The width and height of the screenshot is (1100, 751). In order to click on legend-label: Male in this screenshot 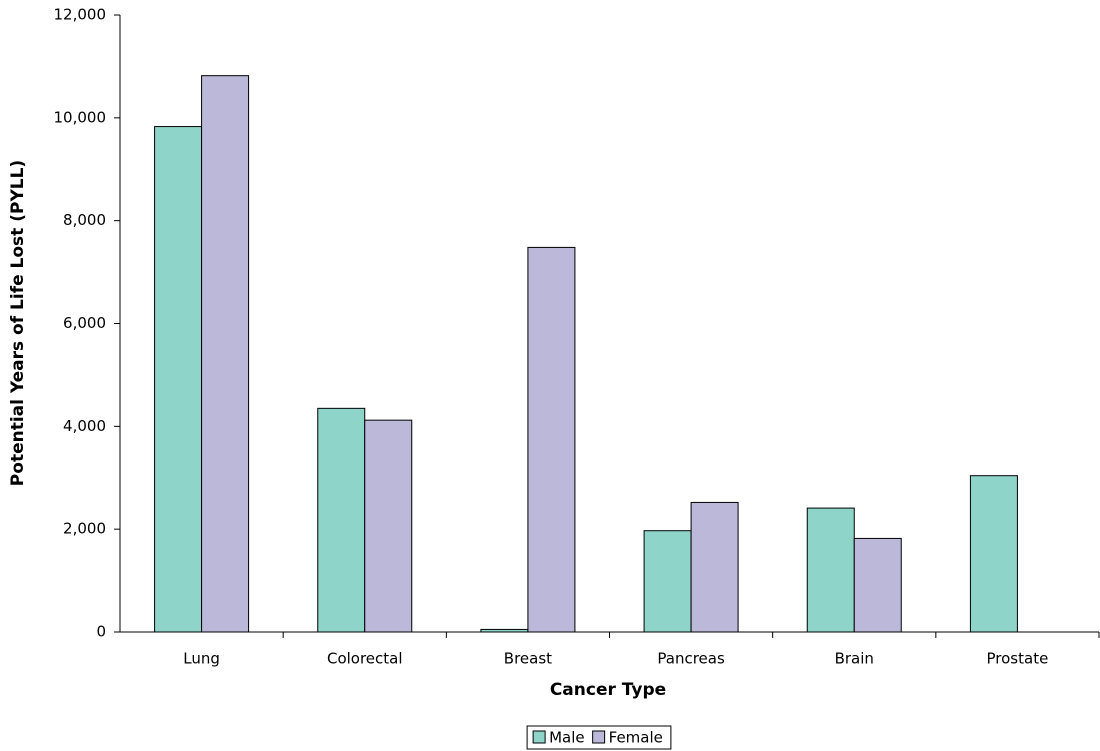, I will do `click(567, 738)`.